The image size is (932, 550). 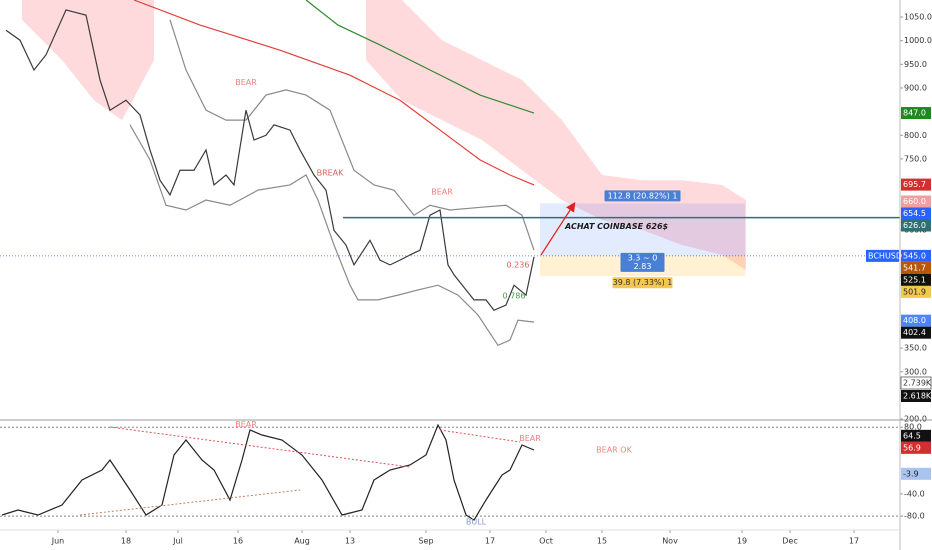 I want to click on x-tick-label: 13, so click(x=350, y=541).